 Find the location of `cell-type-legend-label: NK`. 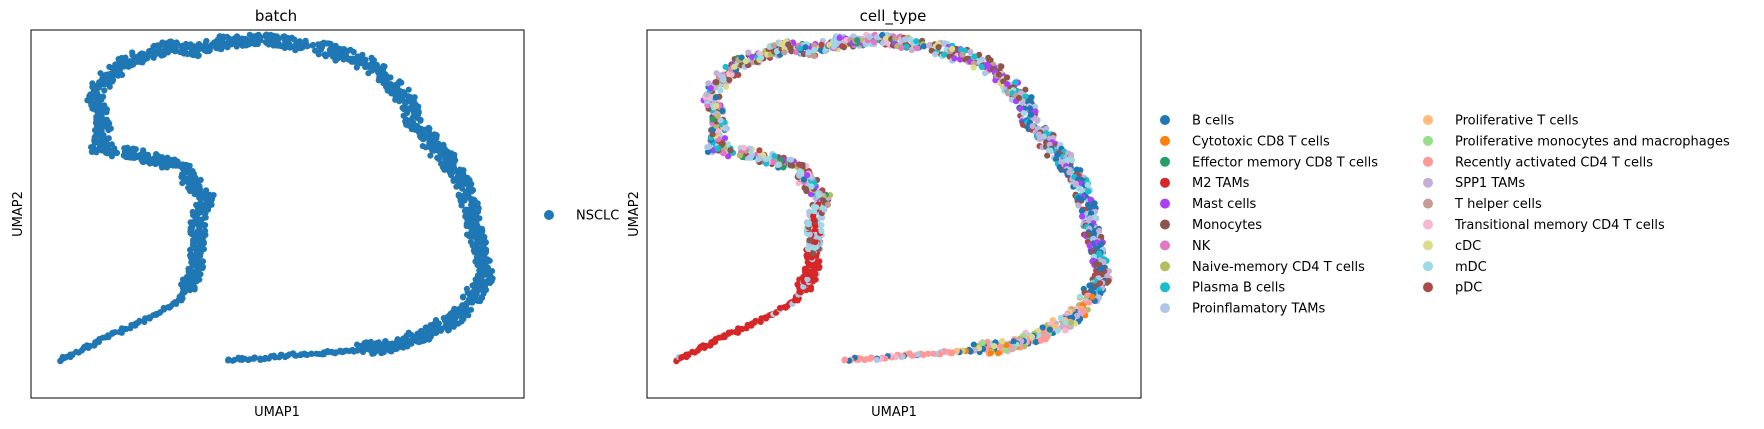

cell-type-legend-label: NK is located at coordinates (1201, 246).